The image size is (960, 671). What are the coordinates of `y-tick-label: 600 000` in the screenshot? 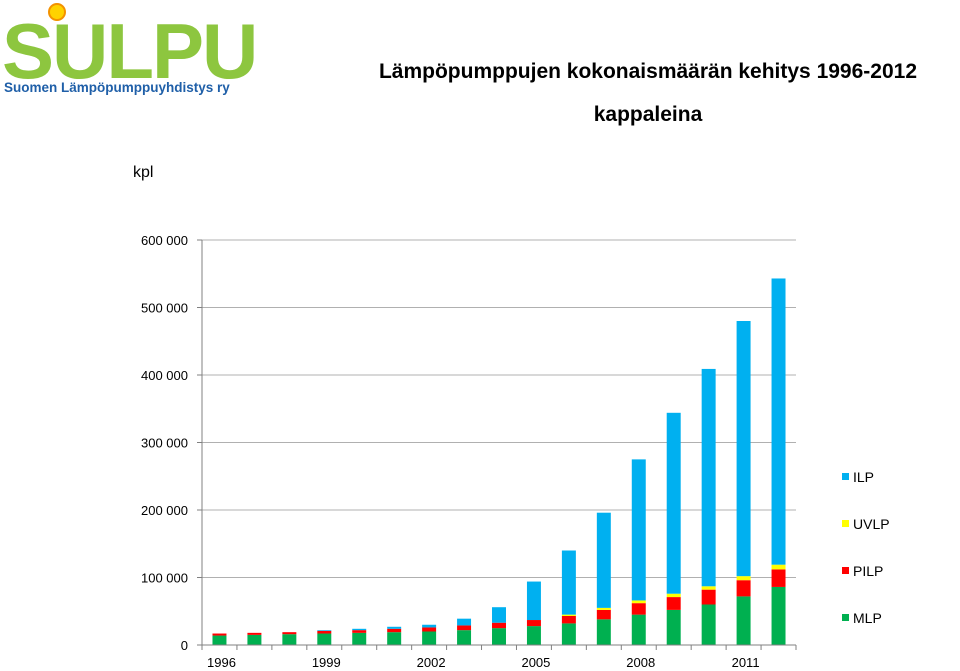 It's located at (164, 240).